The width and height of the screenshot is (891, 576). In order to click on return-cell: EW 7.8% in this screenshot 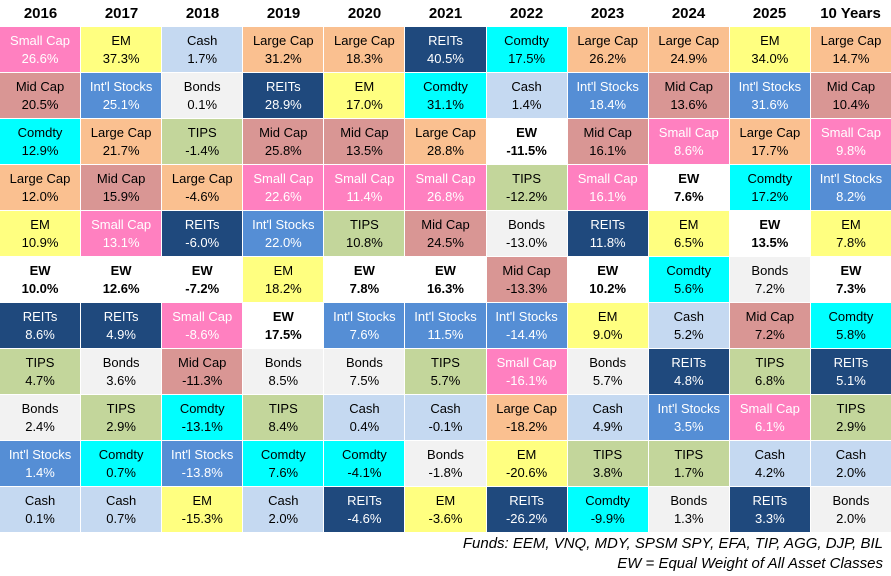, I will do `click(364, 279)`.